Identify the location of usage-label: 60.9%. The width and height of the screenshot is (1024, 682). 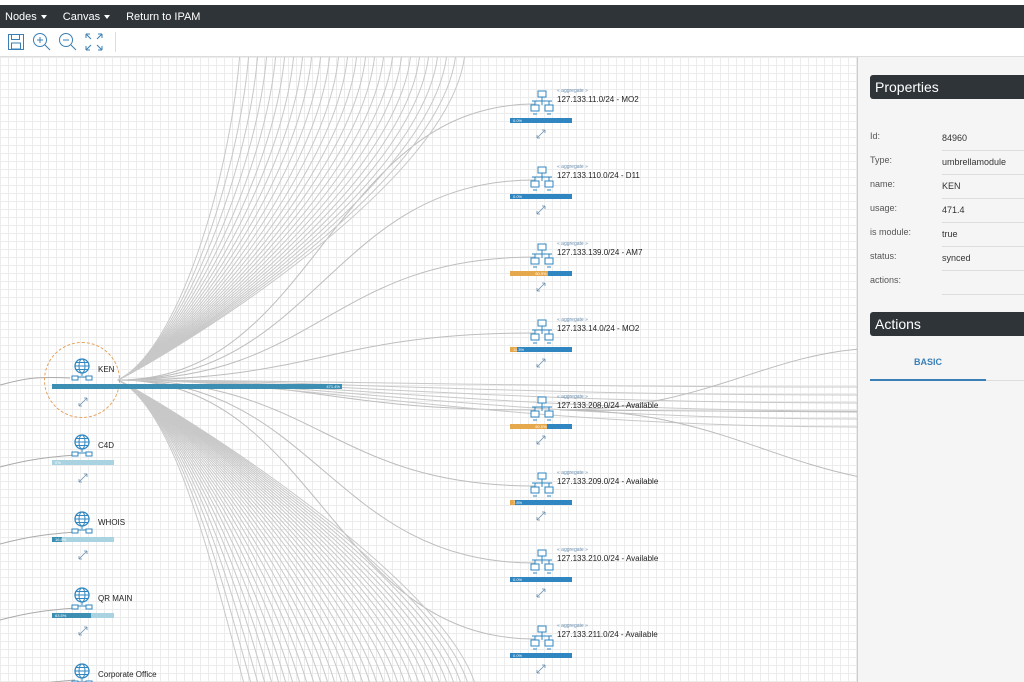
(541, 273).